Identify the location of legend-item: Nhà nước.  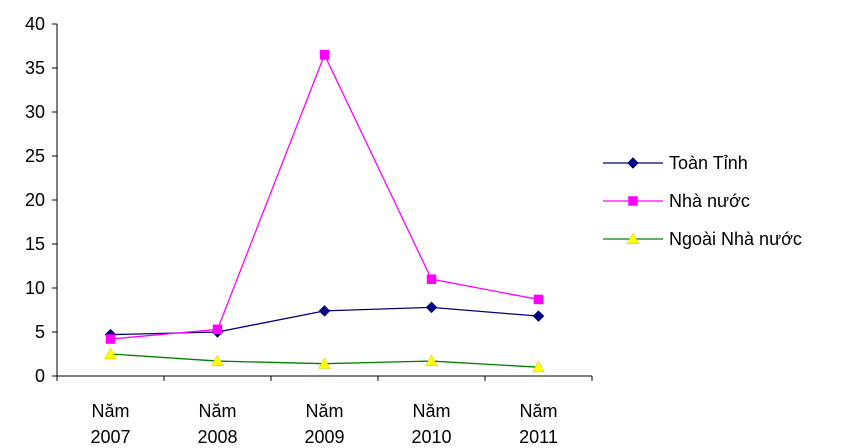
(676, 201).